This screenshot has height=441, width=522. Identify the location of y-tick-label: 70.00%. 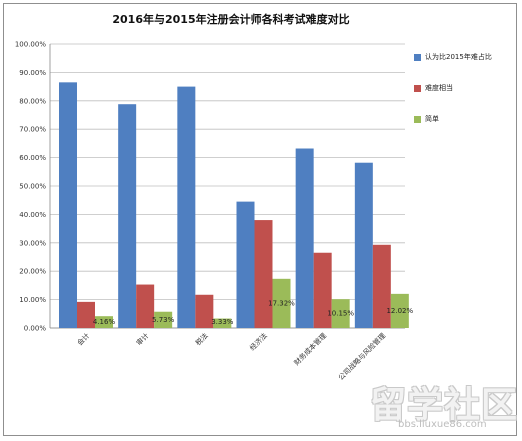
(32, 130).